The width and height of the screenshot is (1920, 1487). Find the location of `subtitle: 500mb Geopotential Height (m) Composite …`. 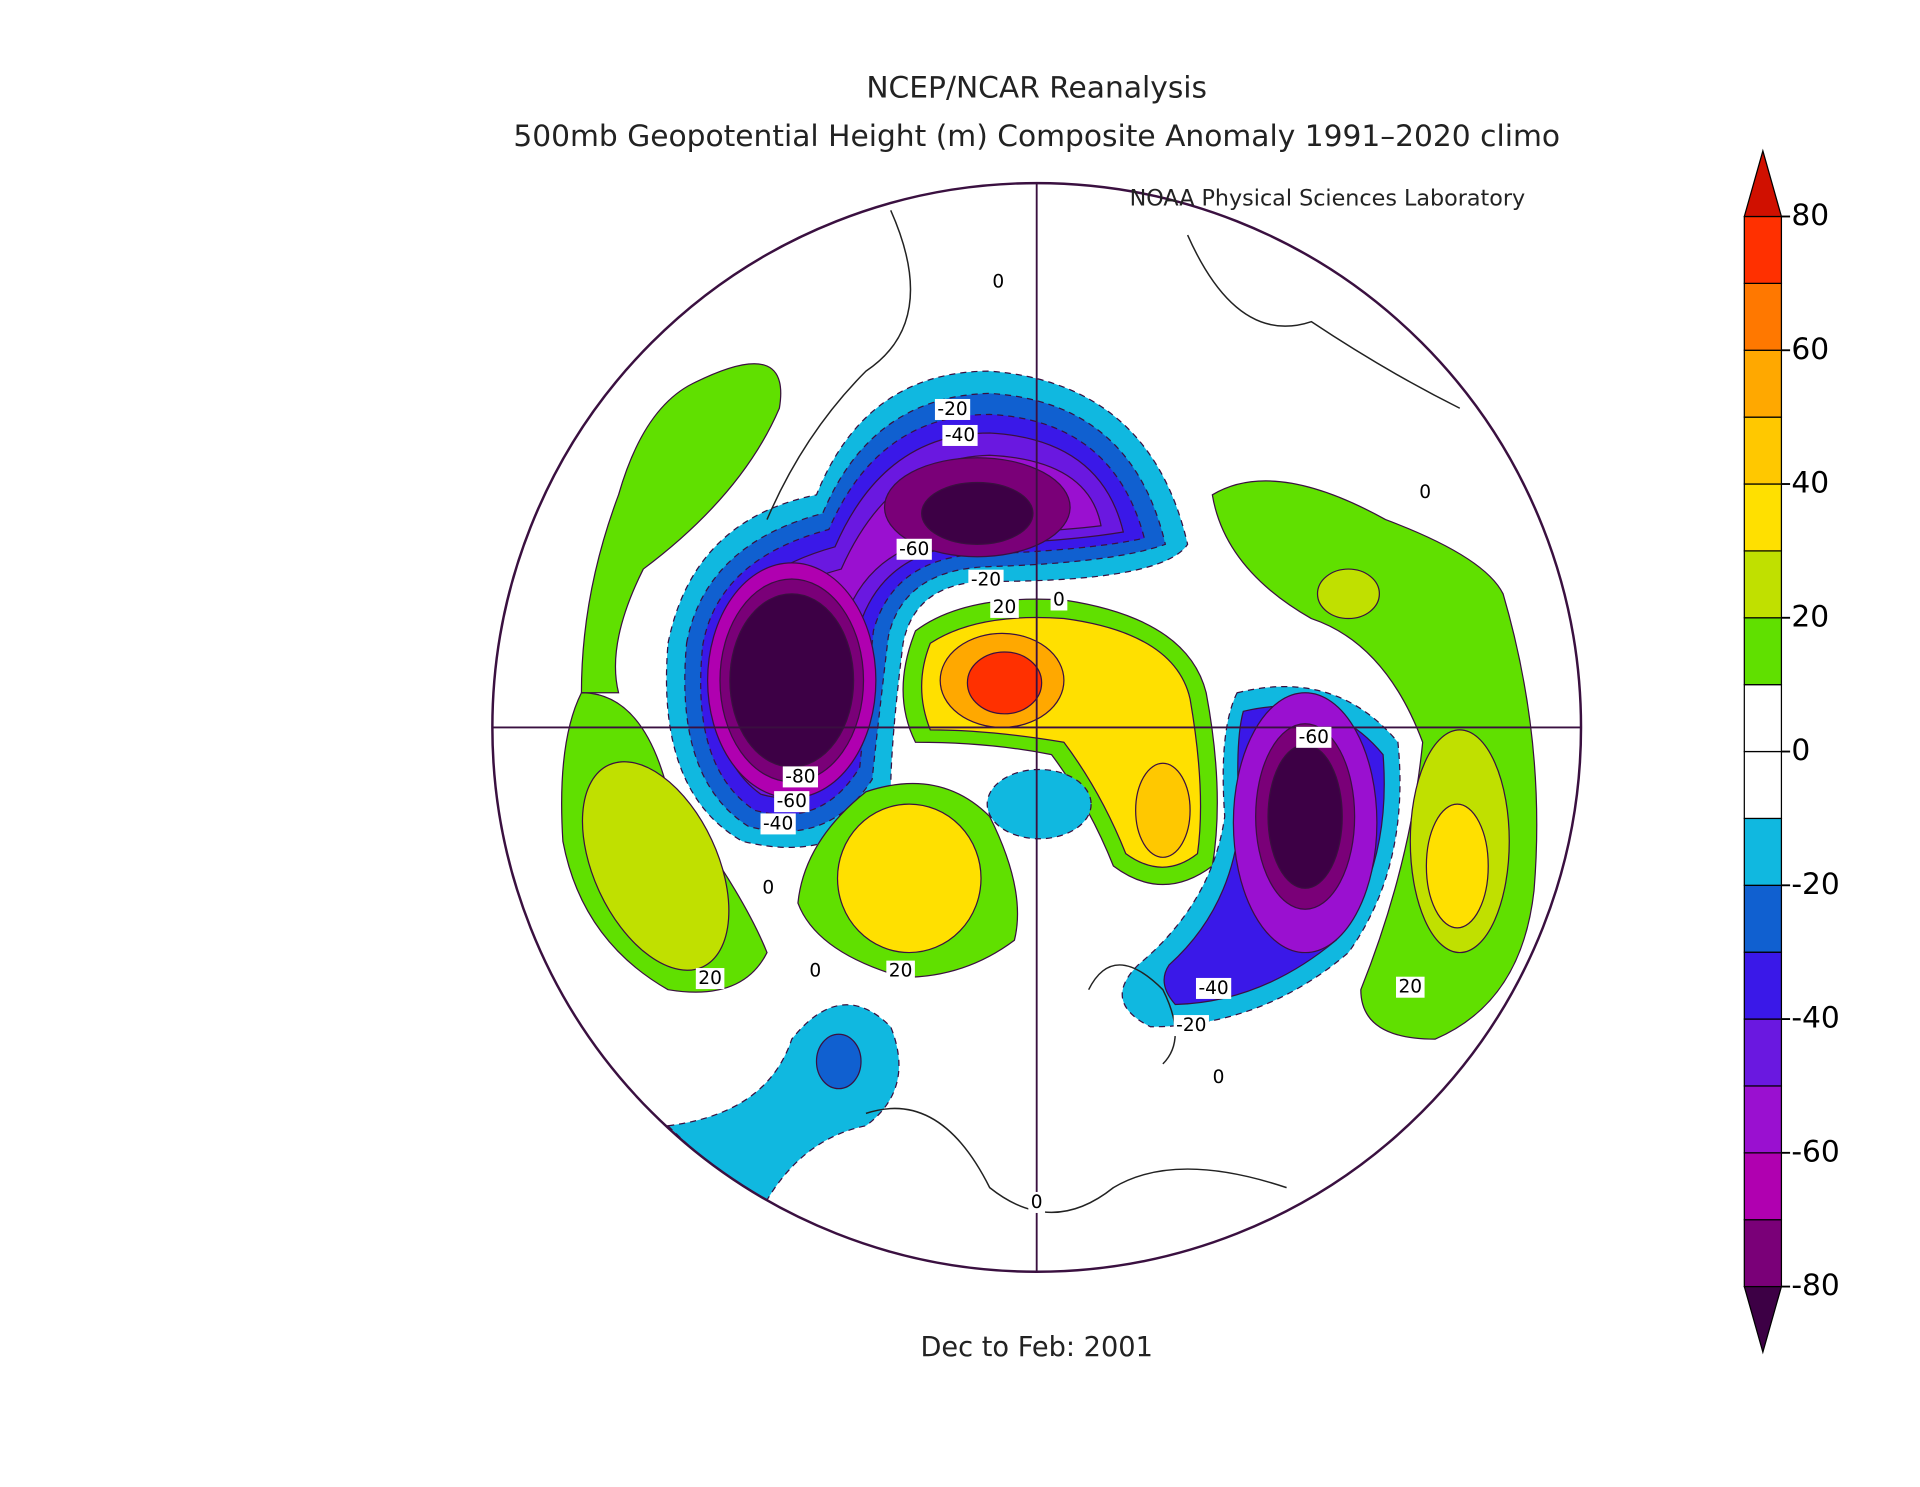

subtitle: 500mb Geopotential Height (m) Composite … is located at coordinates (1036, 136).